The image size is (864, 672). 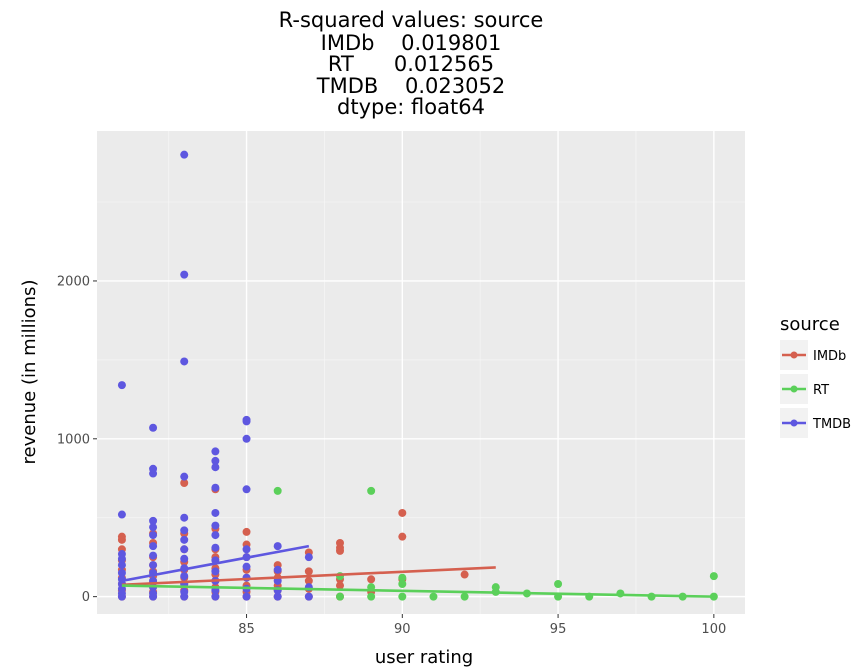 I want to click on title-line-1: R-squared values: source, so click(x=411, y=20).